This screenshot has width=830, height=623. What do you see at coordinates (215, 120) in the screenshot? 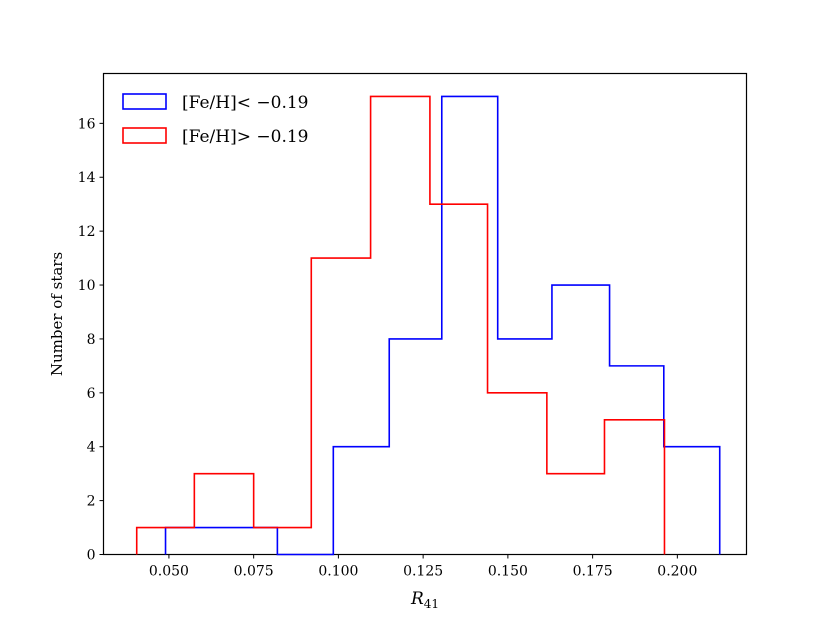
I see `legend: [Fe/H]< −0.19 [Fe/H]> −0.19` at bounding box center [215, 120].